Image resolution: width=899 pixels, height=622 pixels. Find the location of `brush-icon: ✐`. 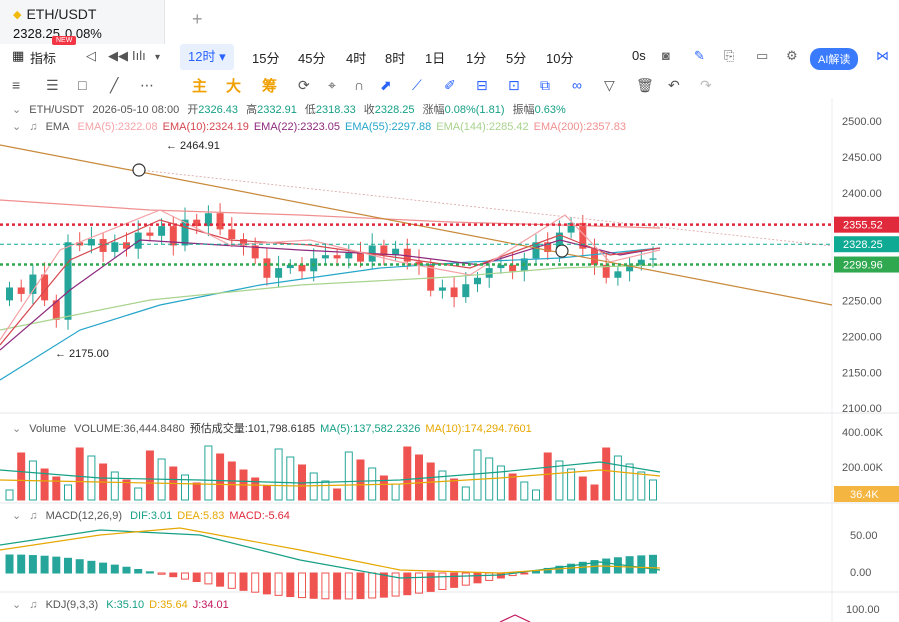

brush-icon: ✐ is located at coordinates (450, 85).